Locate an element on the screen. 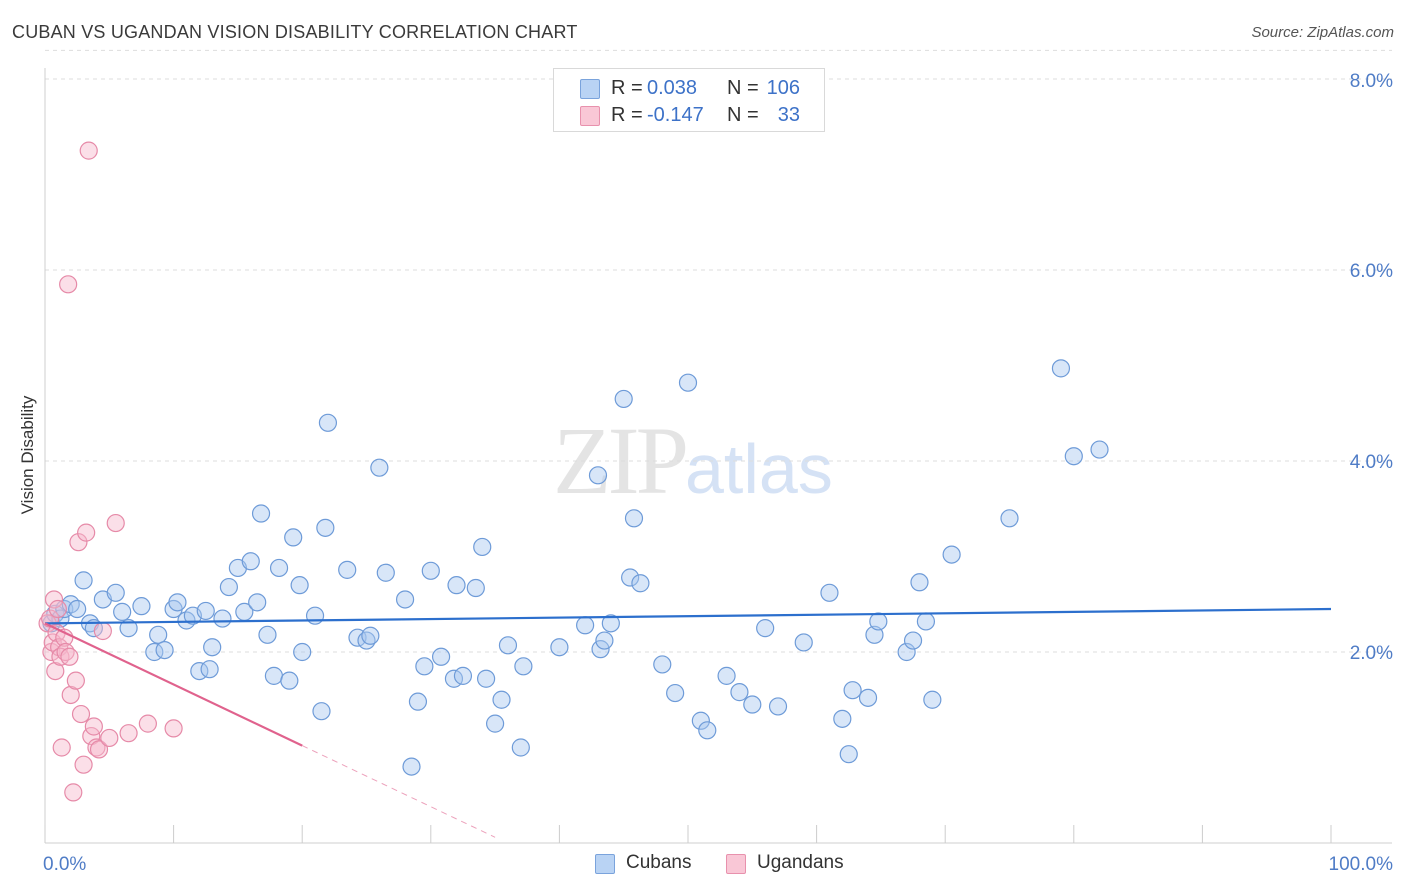 This screenshot has height=892, width=1406. stats-legend: R = 0.038 N = 106 R = -0.147 N = 33 is located at coordinates (689, 100).